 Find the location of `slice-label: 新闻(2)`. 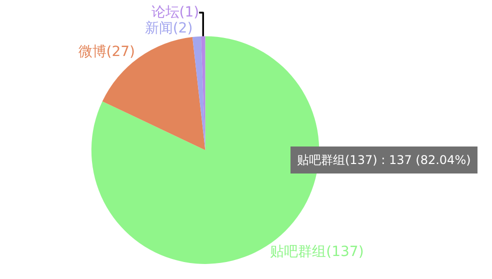

slice-label: 新闻(2) is located at coordinates (168, 28).